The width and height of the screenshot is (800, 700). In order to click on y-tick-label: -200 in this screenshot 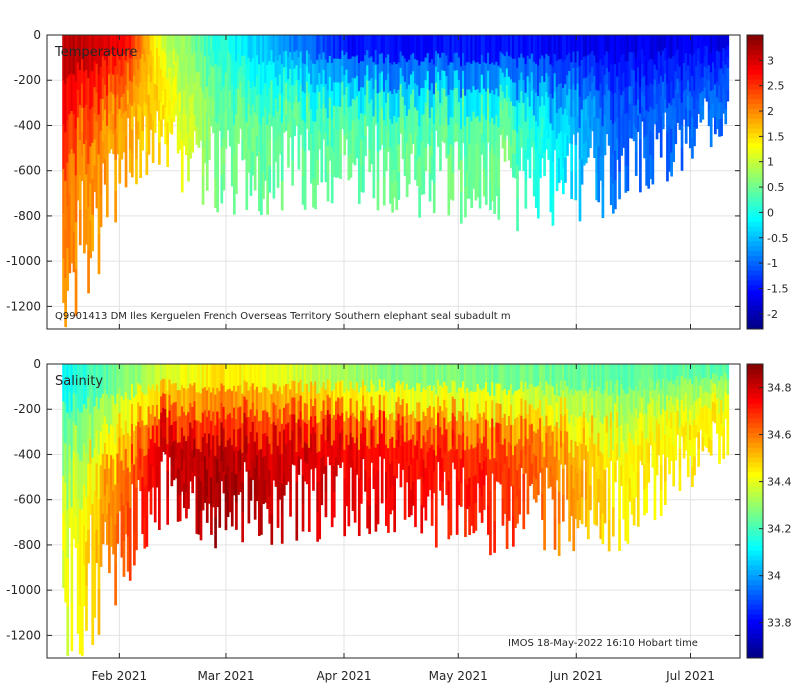, I will do `click(27, 80)`.